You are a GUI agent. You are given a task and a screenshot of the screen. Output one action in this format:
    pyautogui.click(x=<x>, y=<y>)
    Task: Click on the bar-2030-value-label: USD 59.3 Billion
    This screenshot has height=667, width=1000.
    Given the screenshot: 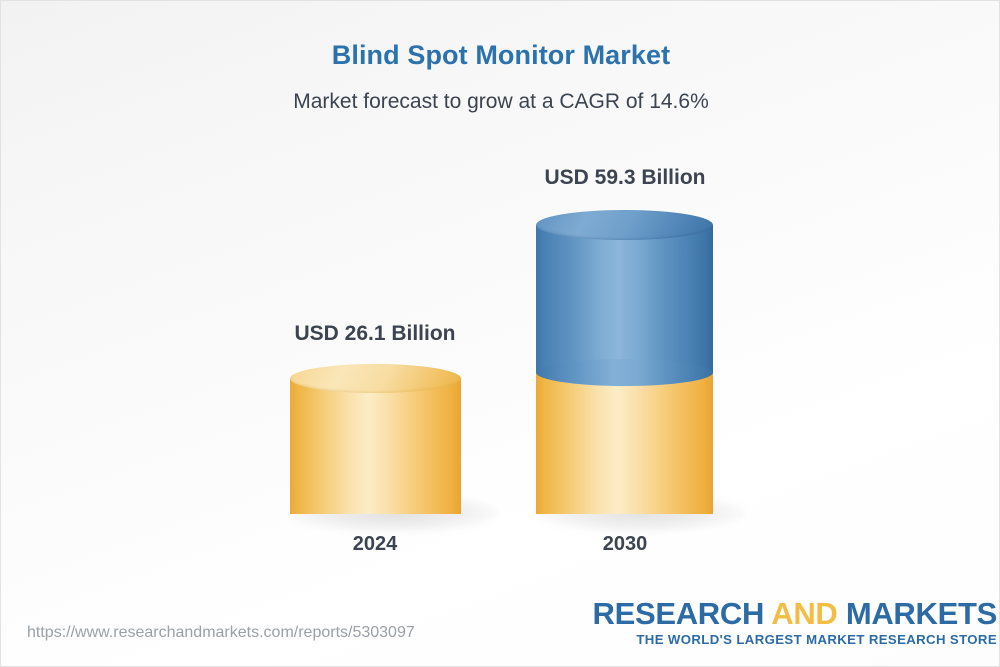 What is the action you would take?
    pyautogui.click(x=625, y=177)
    